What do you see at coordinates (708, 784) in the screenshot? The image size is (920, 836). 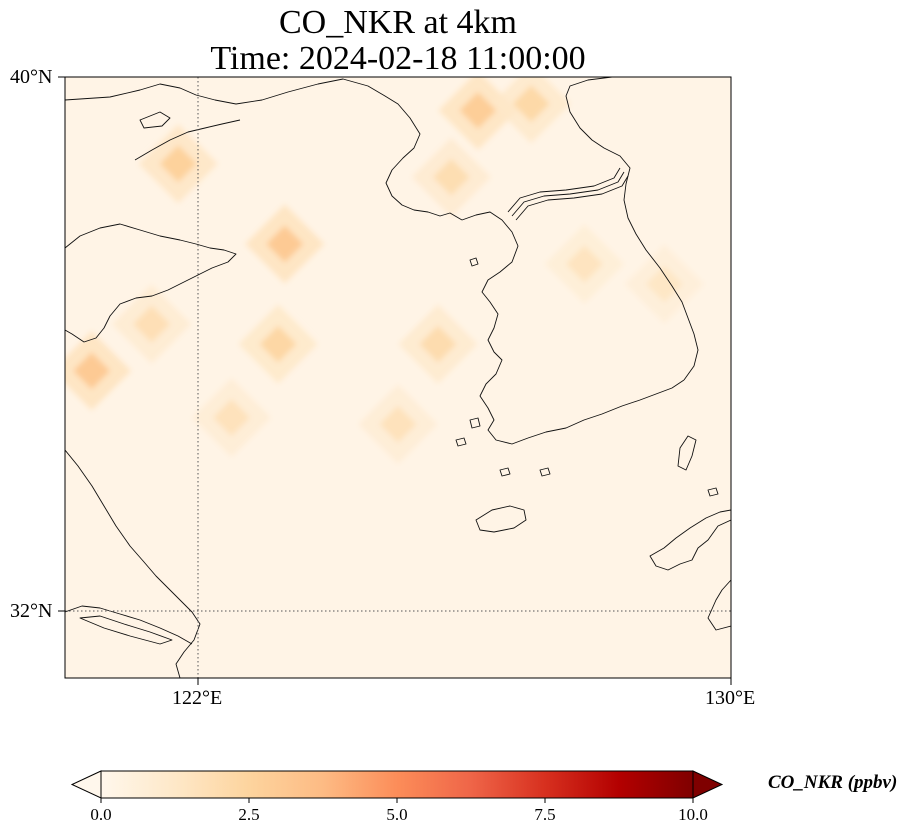 I see `colorbar-max-extend` at bounding box center [708, 784].